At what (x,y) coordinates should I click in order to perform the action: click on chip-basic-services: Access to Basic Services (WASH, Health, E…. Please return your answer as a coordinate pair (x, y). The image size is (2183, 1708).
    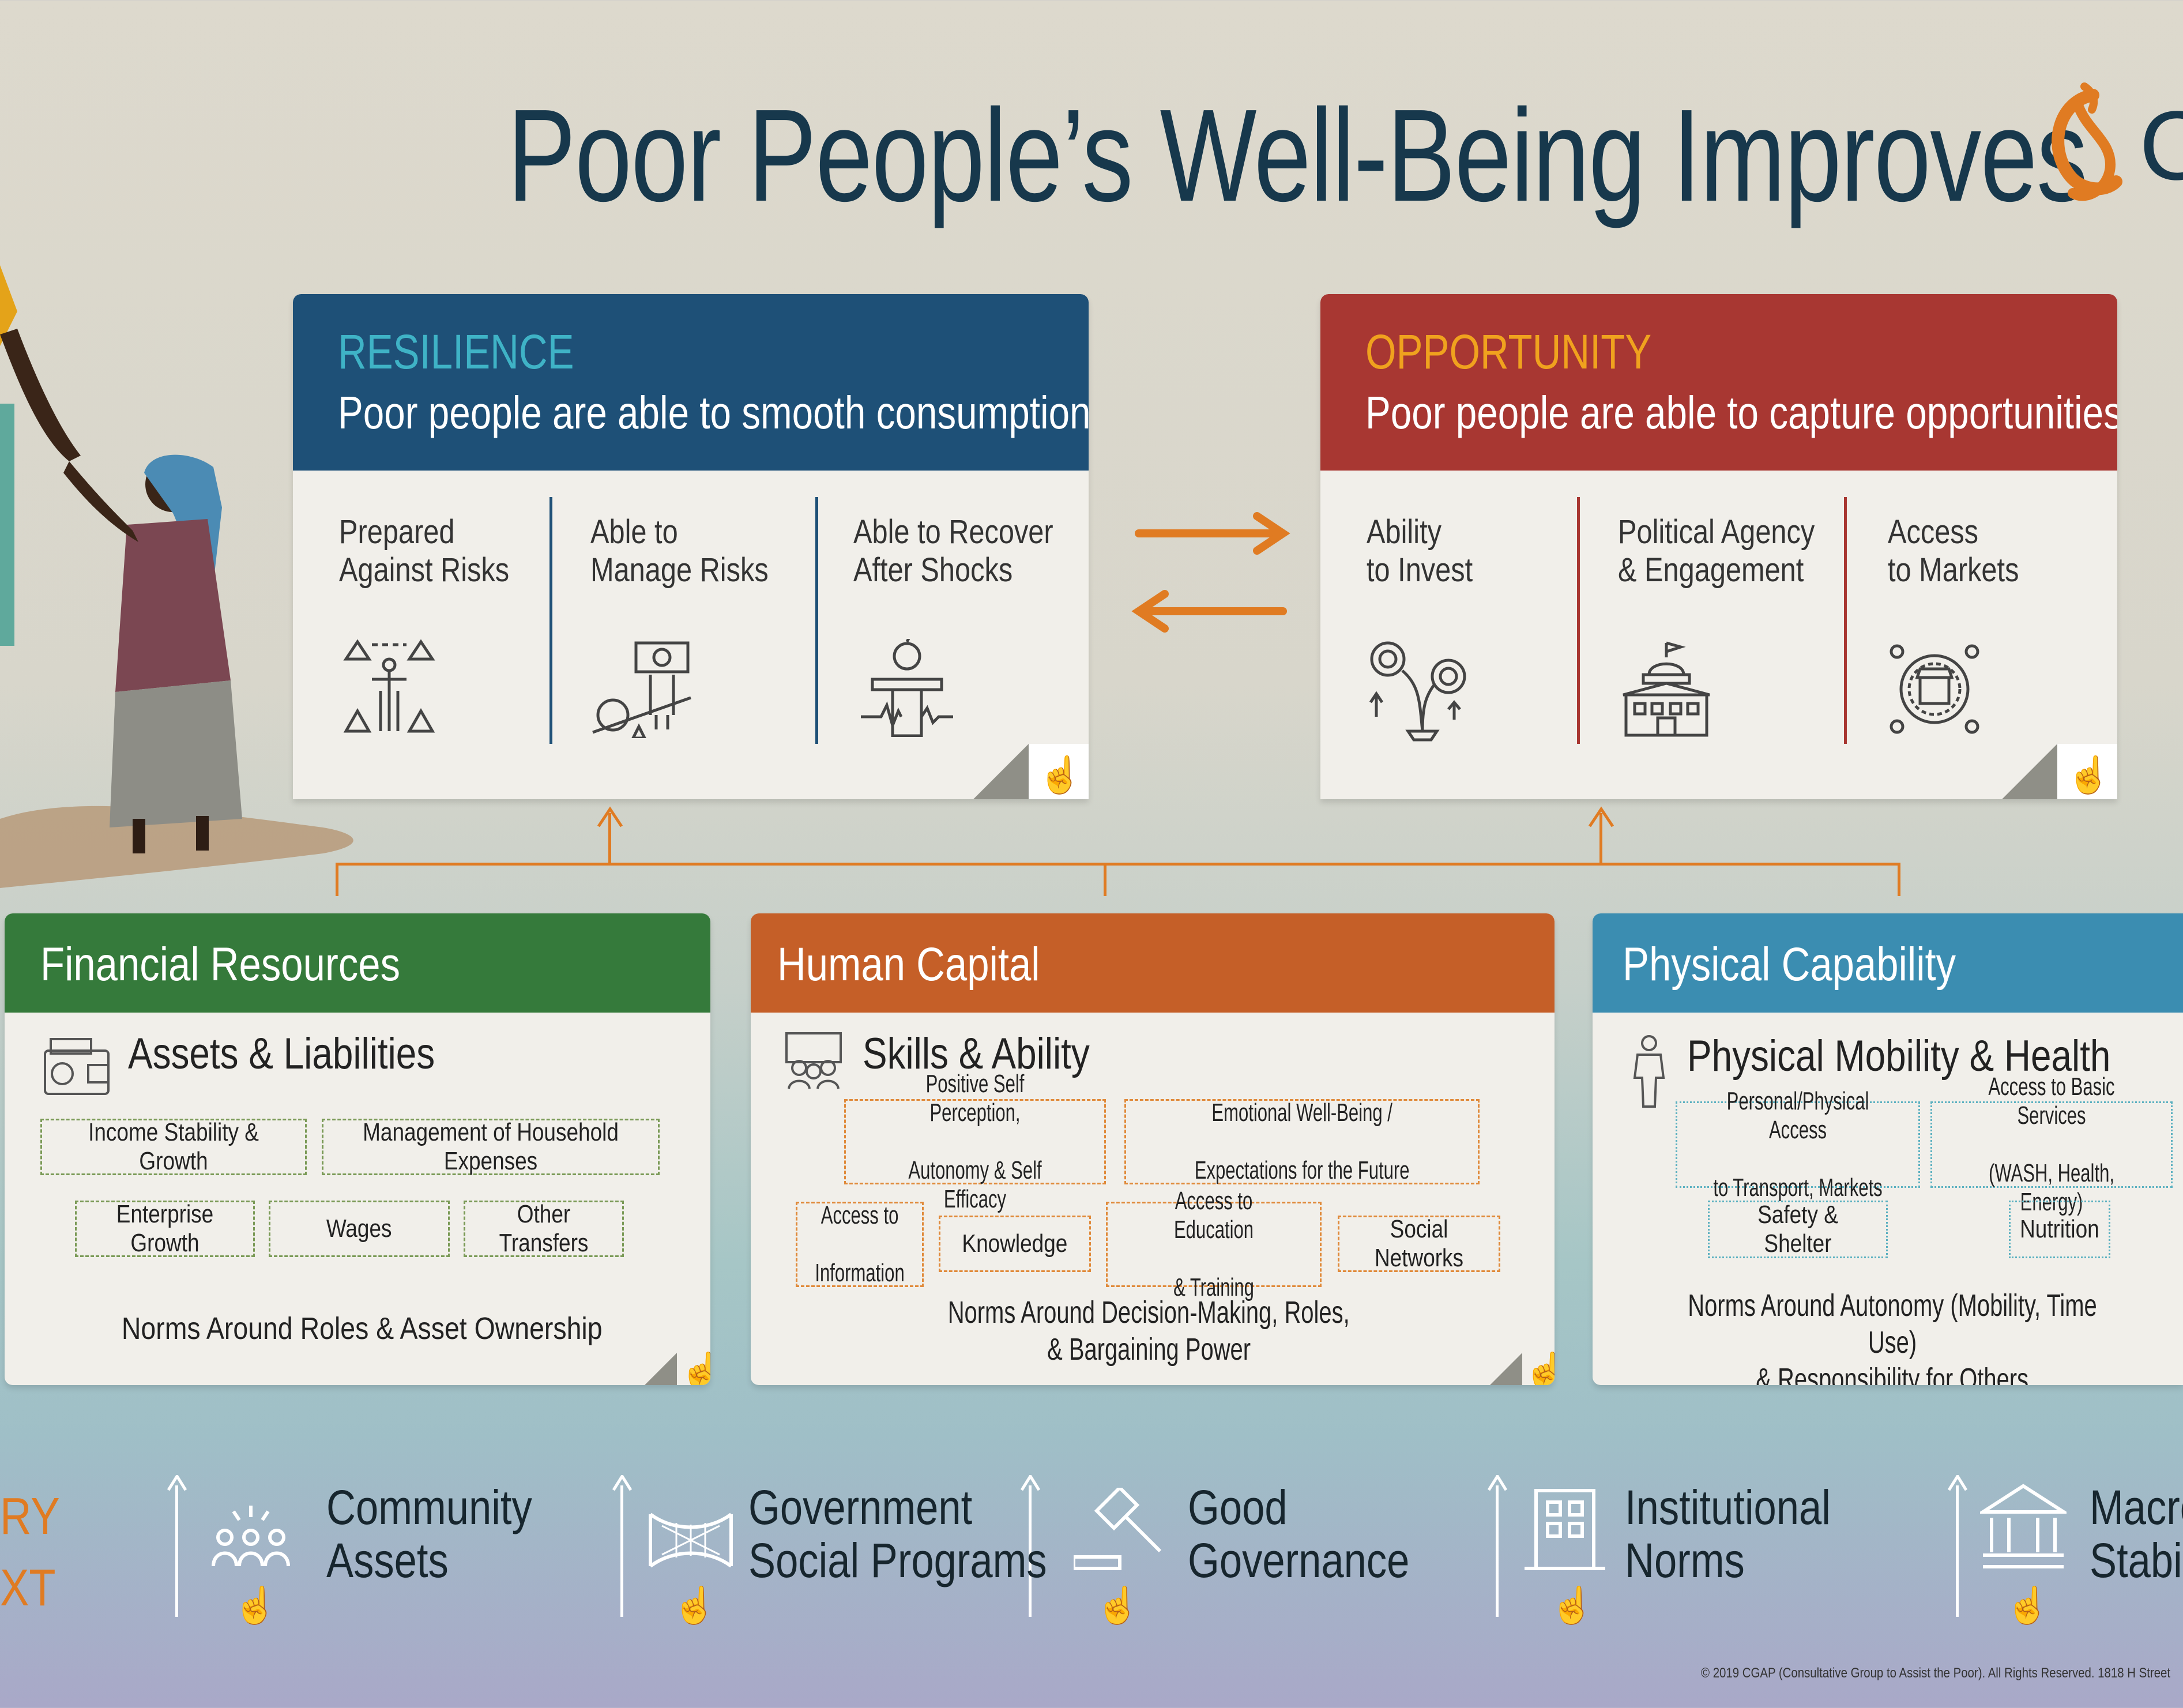
    Looking at the image, I should click on (2051, 1144).